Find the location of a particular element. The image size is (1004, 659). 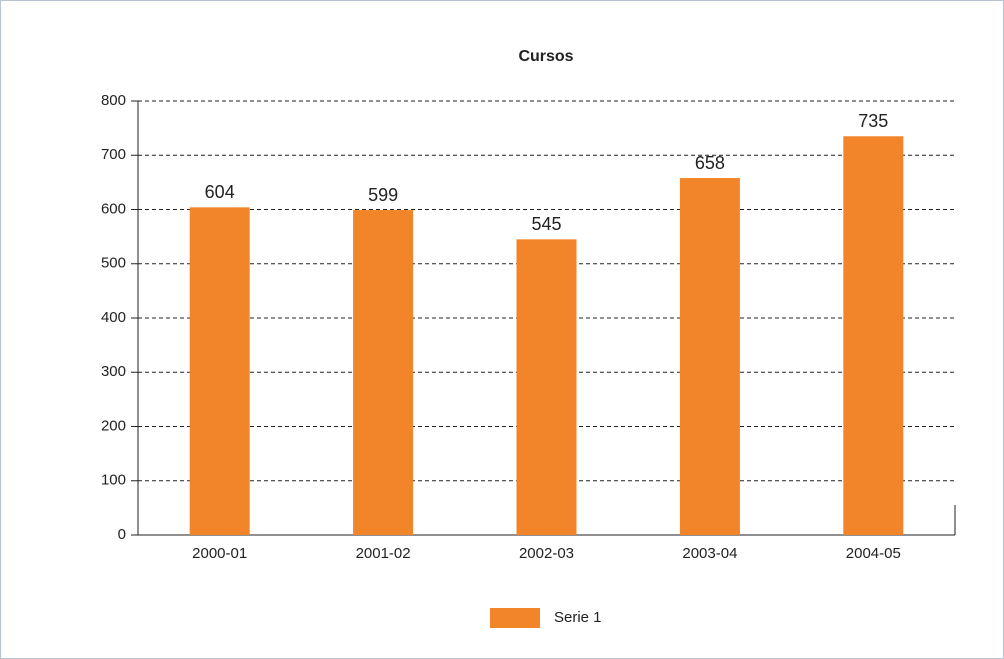

data-label: 604 is located at coordinates (220, 192).